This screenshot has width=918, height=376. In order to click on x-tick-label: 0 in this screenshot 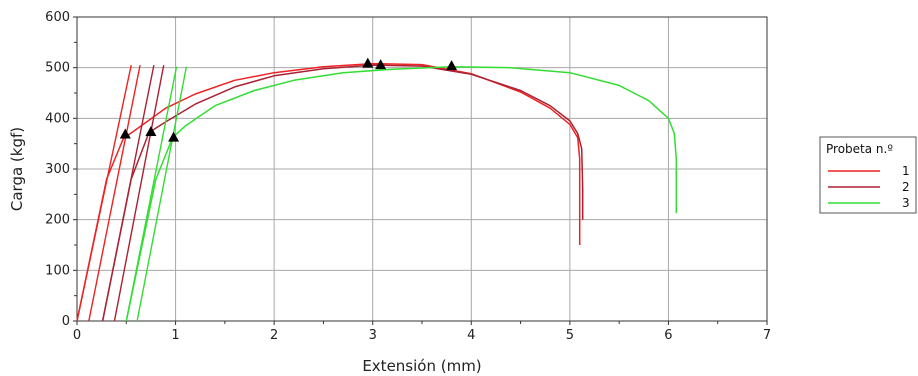, I will do `click(77, 335)`.